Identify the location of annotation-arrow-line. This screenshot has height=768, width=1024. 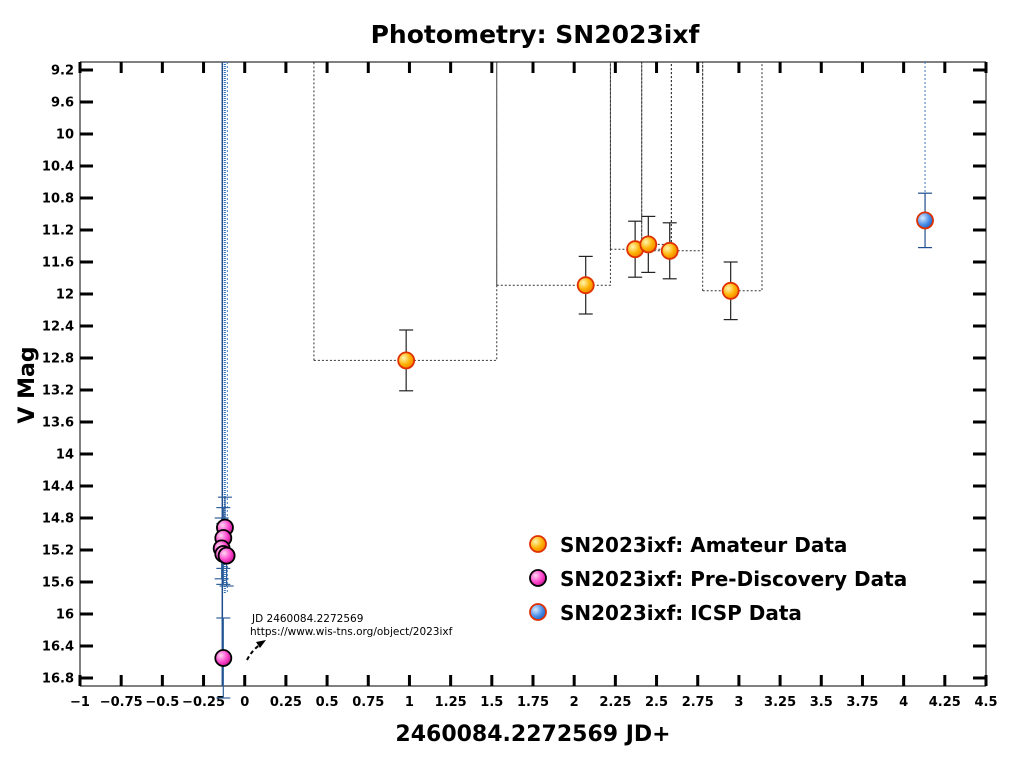
(254, 652).